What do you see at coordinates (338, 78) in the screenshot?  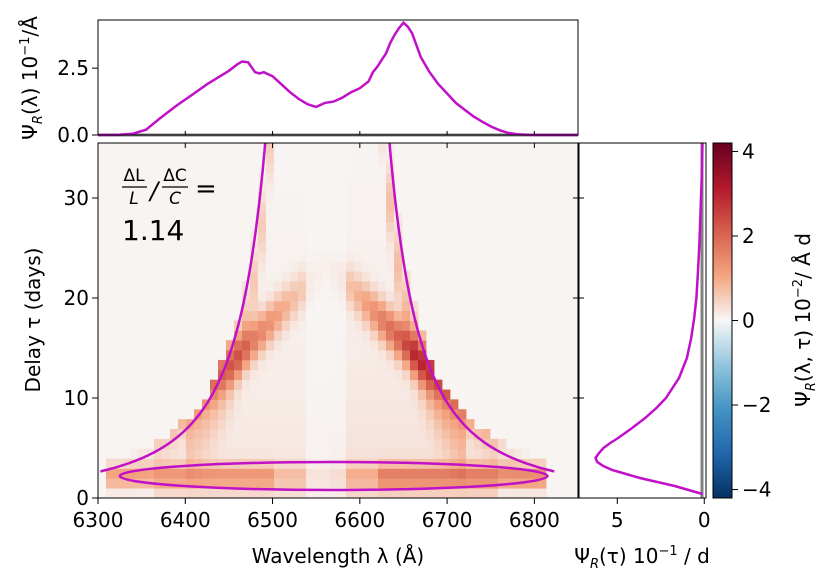 I see `top-profile-line` at bounding box center [338, 78].